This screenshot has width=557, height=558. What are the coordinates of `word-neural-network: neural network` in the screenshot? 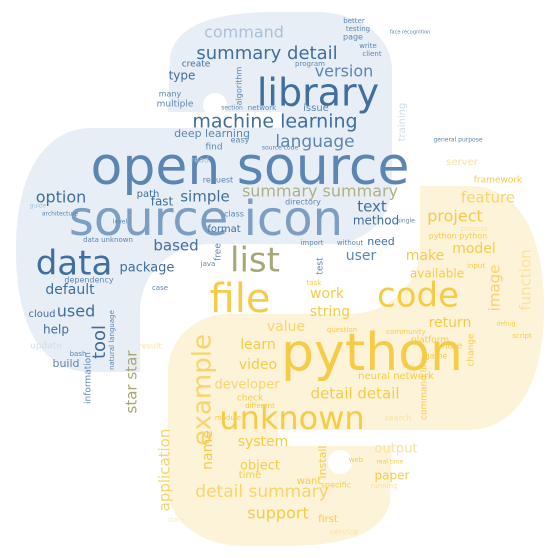 It's located at (396, 376).